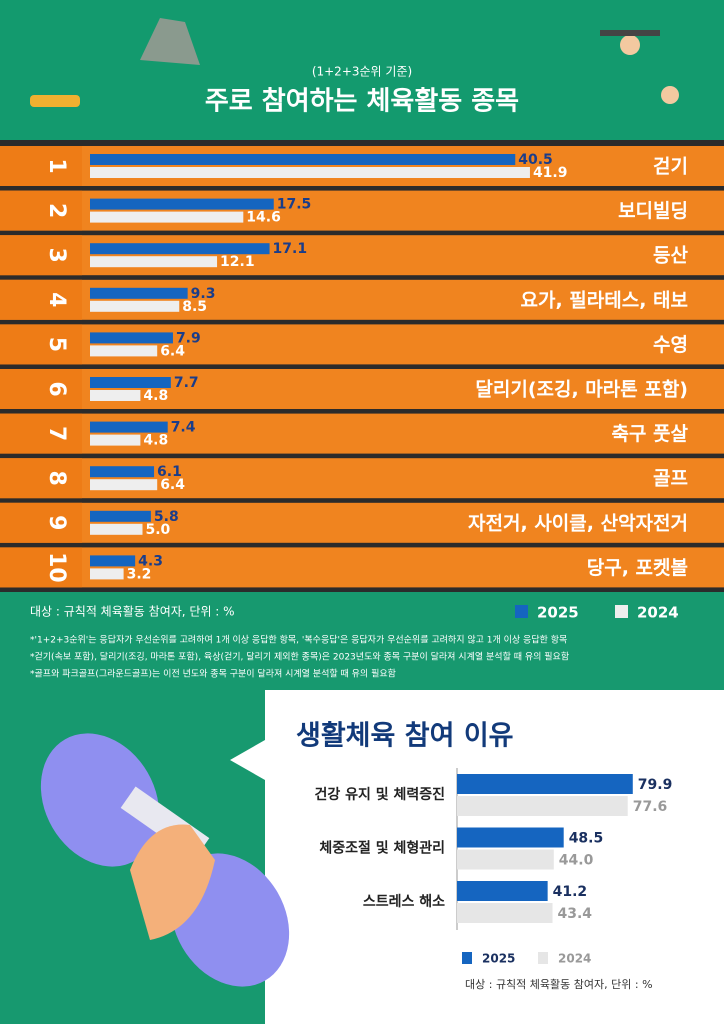 The width and height of the screenshot is (724, 1024). Describe the element at coordinates (576, 861) in the screenshot. I see `value-label: 44.0` at that location.